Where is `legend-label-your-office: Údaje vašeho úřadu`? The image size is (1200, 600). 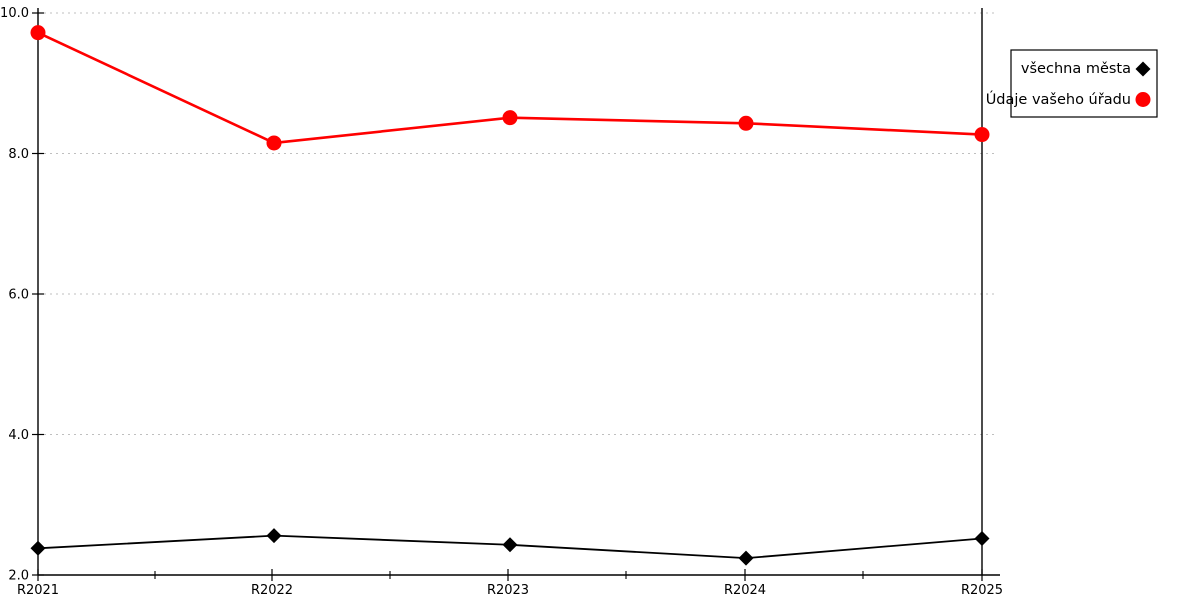 legend-label-your-office: Údaje vašeho úřadu is located at coordinates (1058, 99).